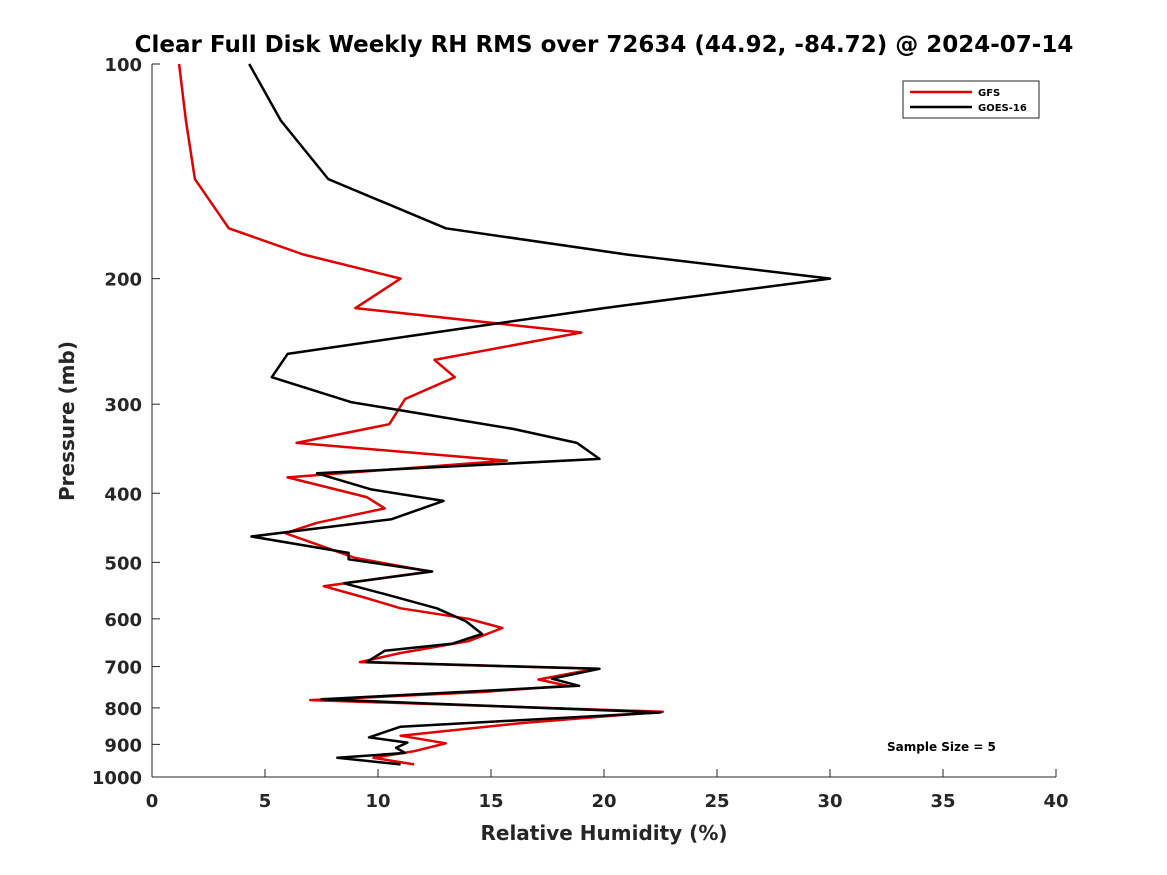  I want to click on legend: GFS GOES-16, so click(971, 99).